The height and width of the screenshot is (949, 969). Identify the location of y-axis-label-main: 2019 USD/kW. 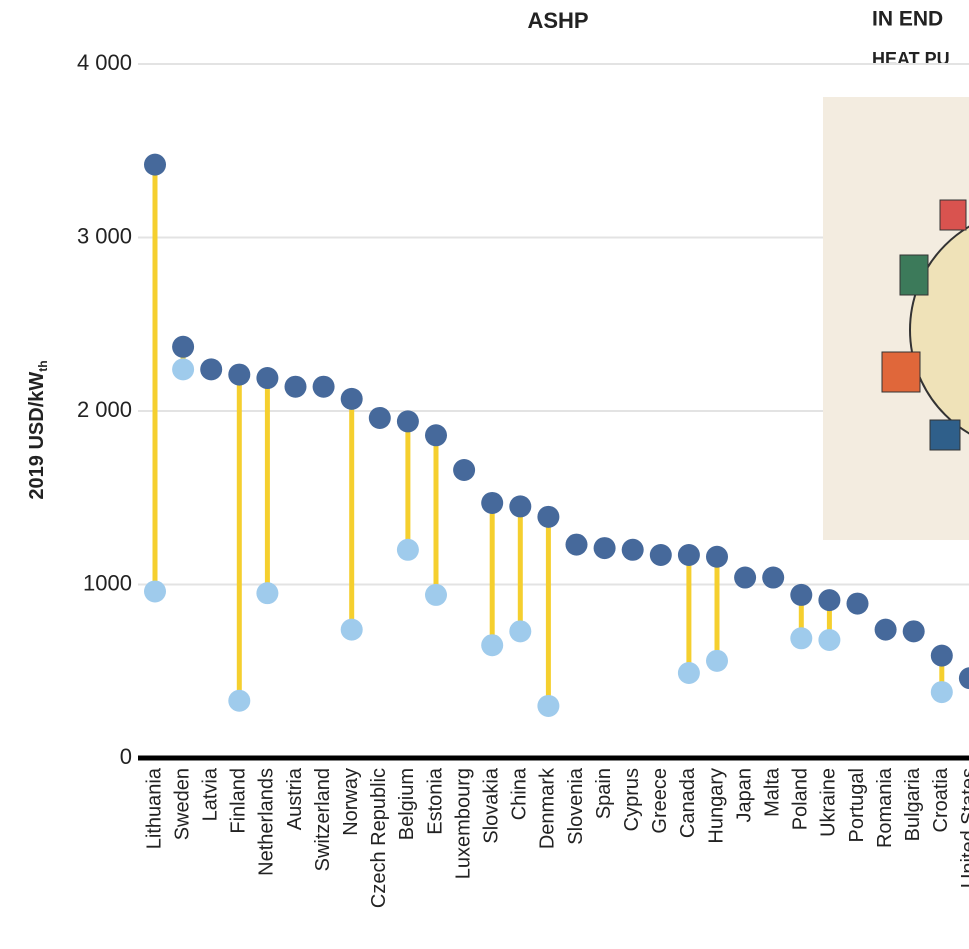
(37, 436).